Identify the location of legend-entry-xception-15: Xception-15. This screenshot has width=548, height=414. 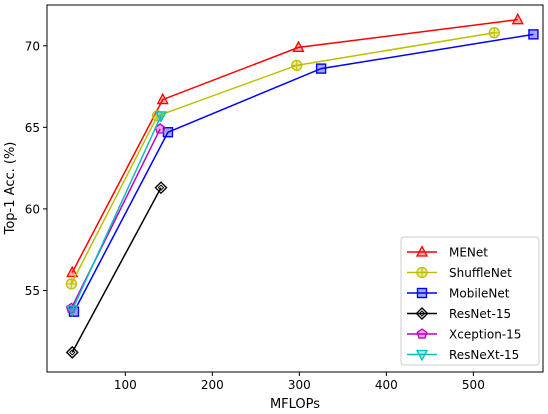
(464, 335).